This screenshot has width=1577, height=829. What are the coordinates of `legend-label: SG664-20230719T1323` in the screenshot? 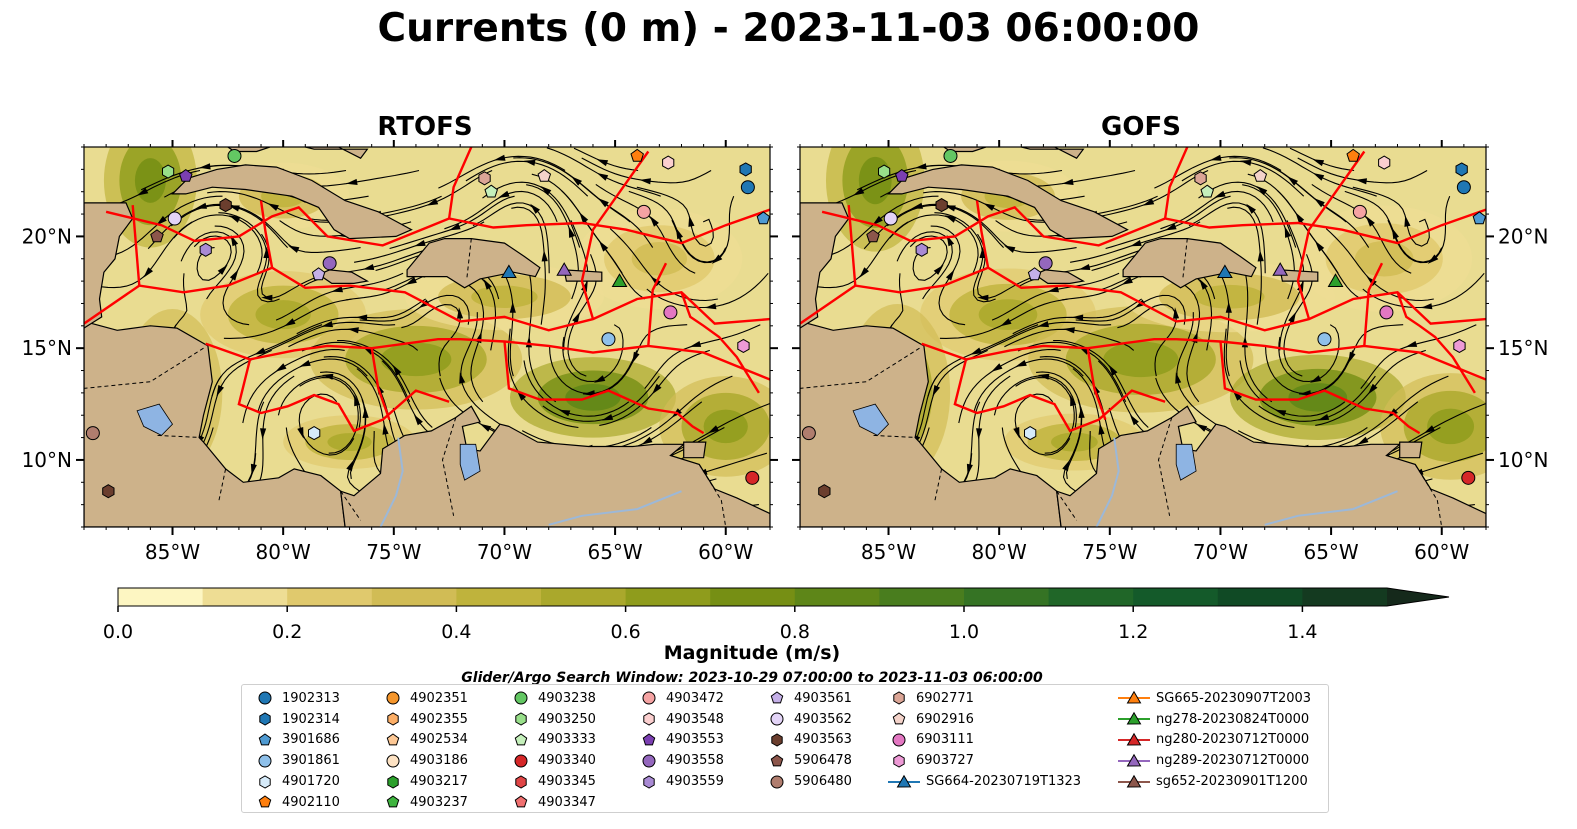 It's located at (1004, 782).